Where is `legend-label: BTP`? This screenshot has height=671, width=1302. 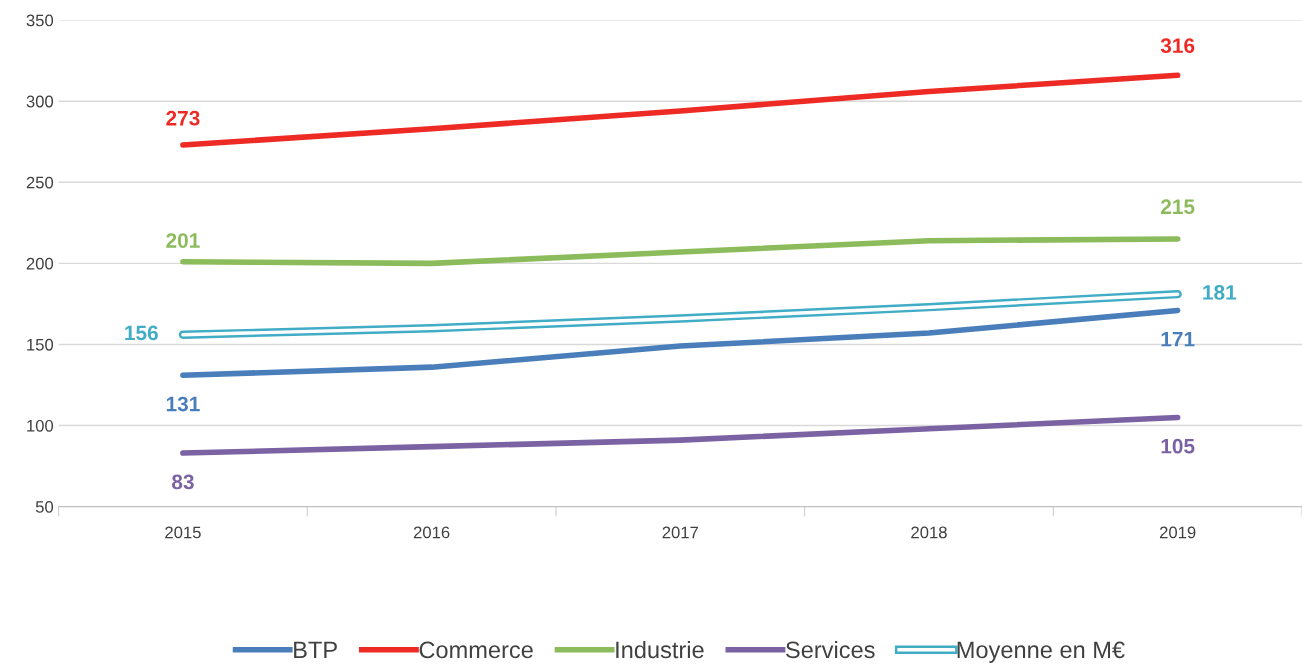 legend-label: BTP is located at coordinates (315, 650).